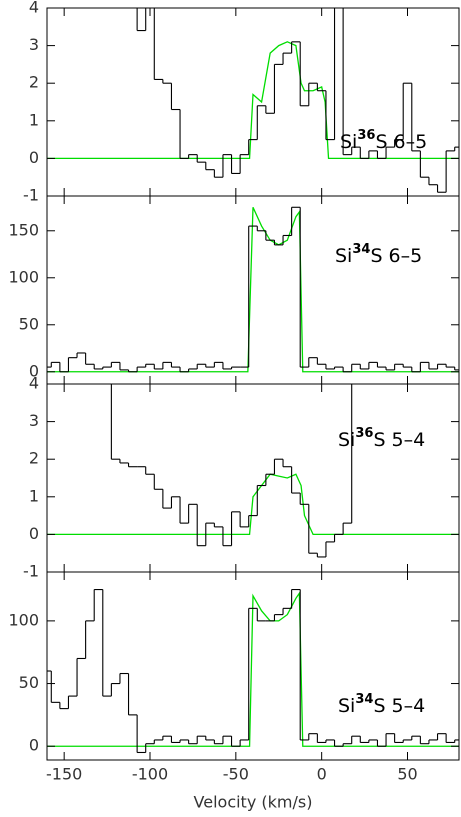 This screenshot has height=817, width=461. I want to click on panel-label: Si36S 6–5, so click(383, 140).